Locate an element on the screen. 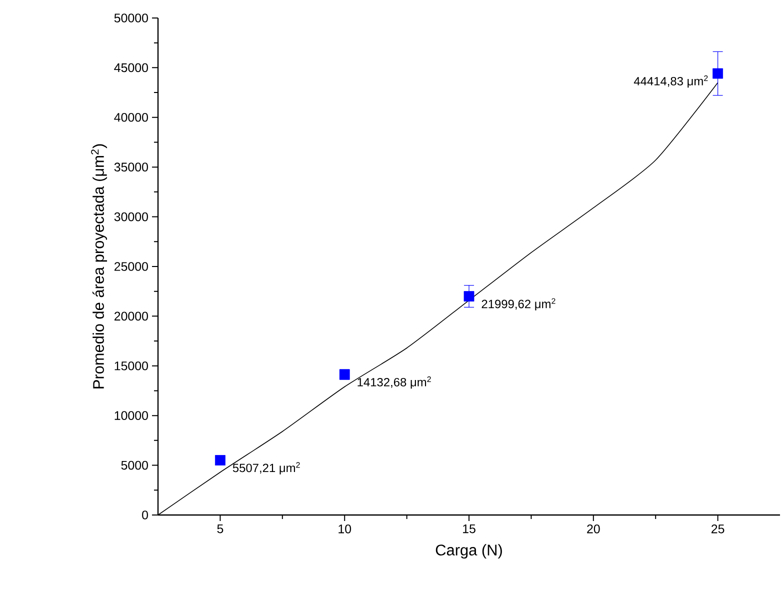 This screenshot has height=600, width=784. x-tick-label: 20 is located at coordinates (593, 529).